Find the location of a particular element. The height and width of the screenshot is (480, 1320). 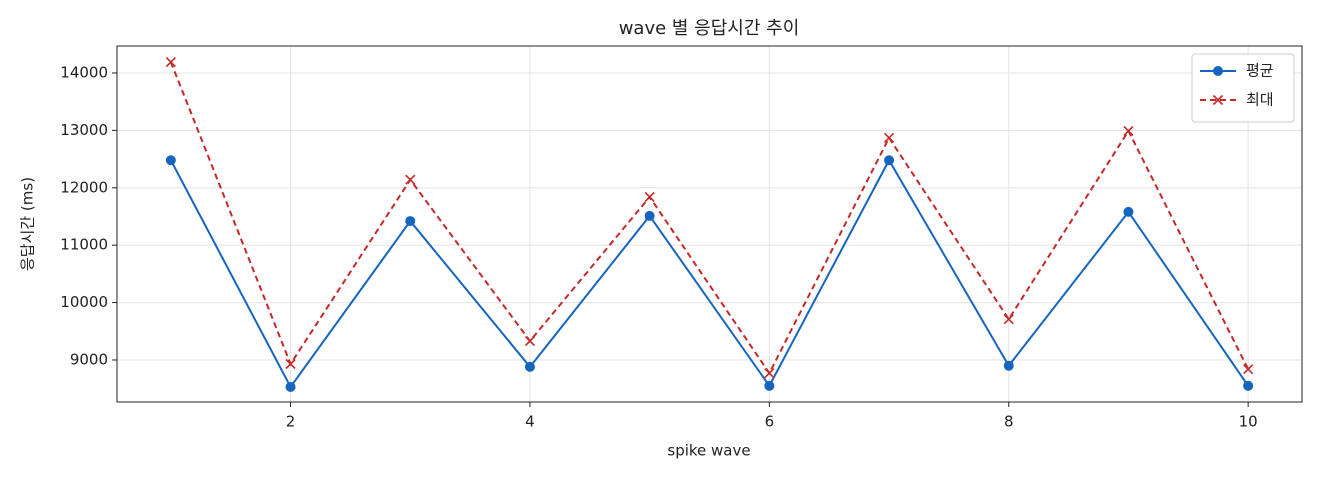

x-tick-label: 2 is located at coordinates (291, 422).